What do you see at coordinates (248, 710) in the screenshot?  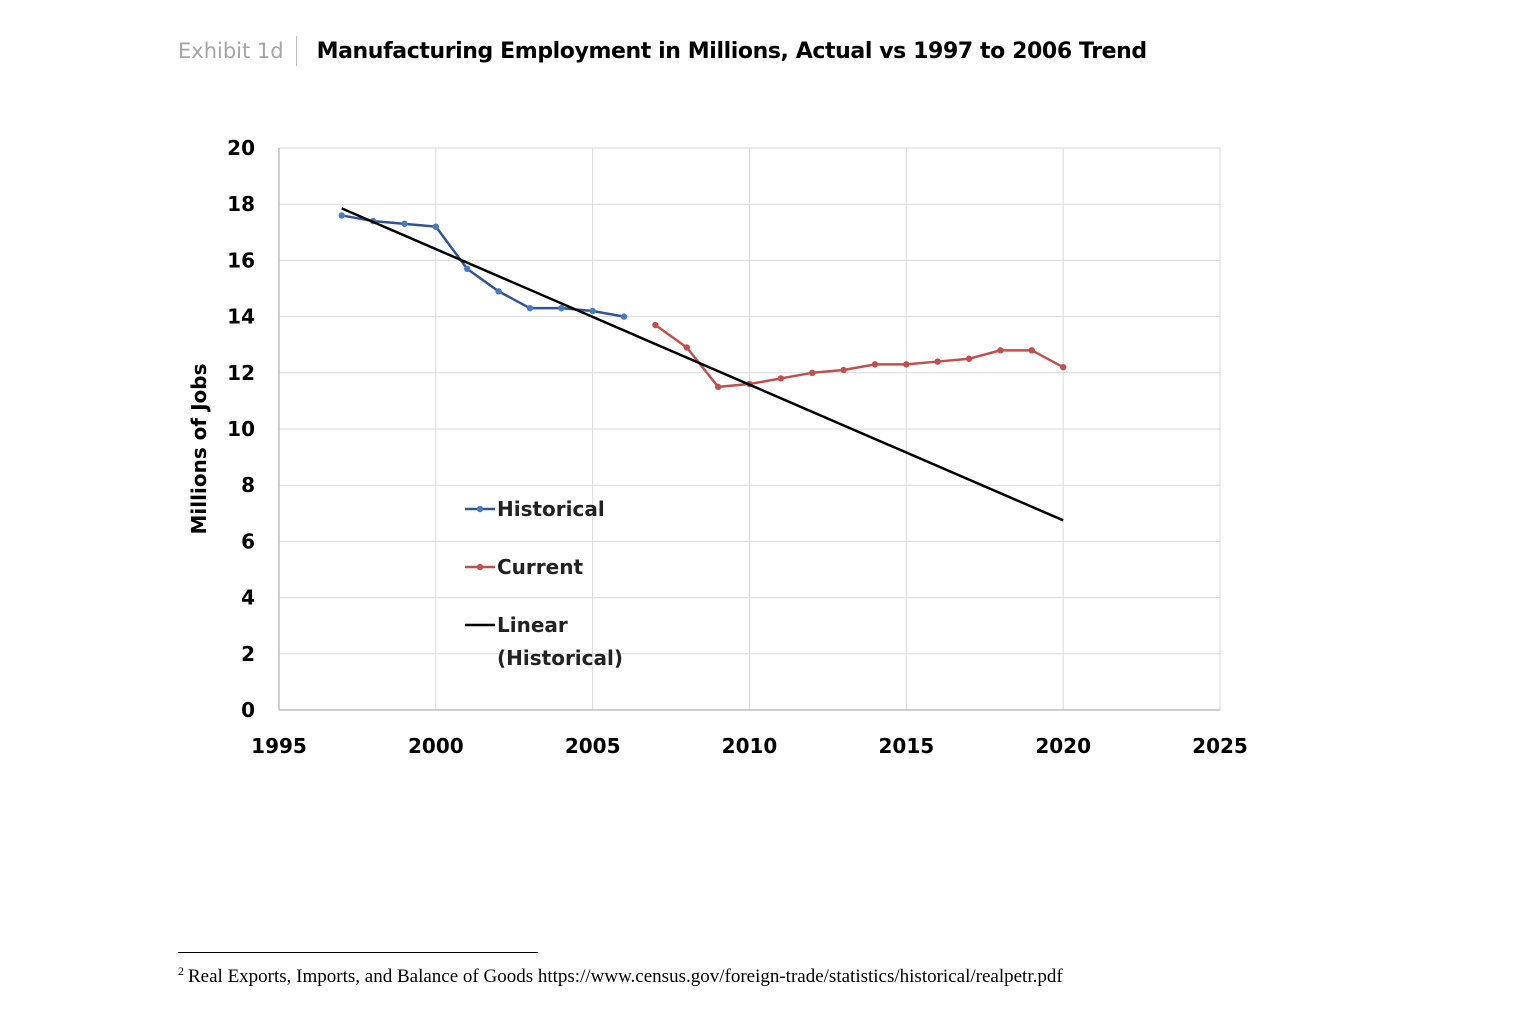 I see `y-tick-label: 0` at bounding box center [248, 710].